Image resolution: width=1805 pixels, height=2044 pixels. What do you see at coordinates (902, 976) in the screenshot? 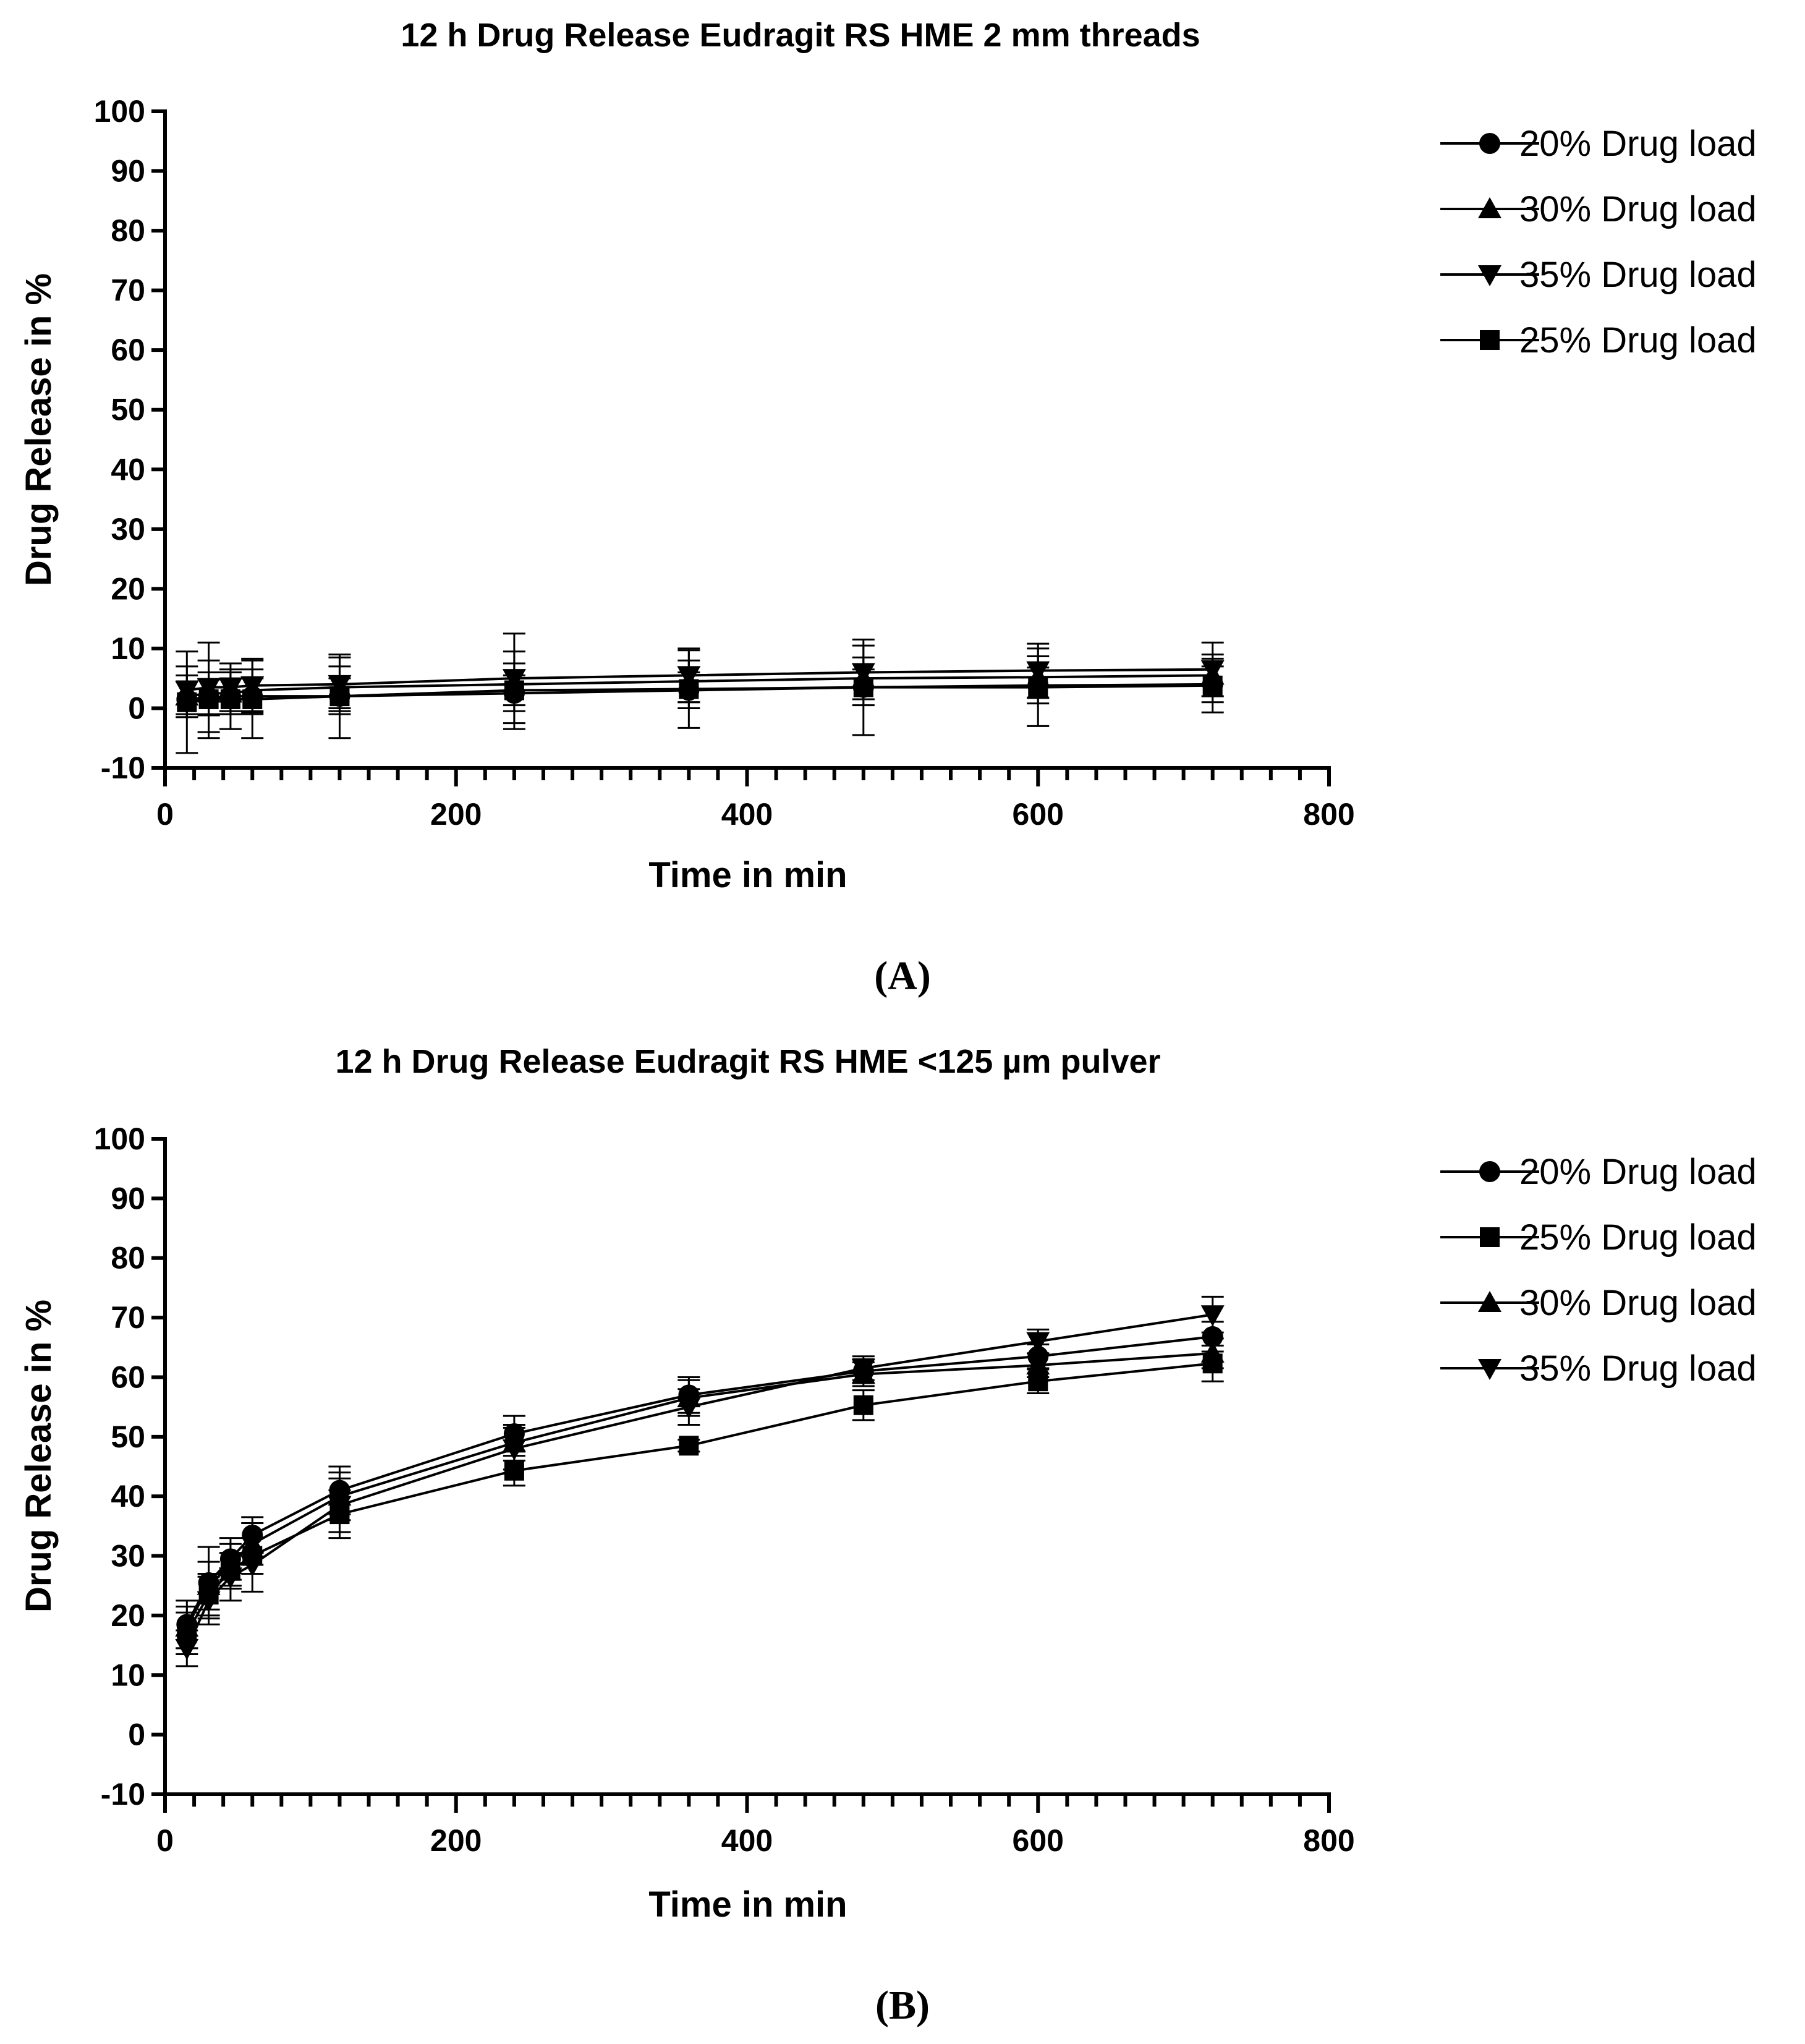
I see `panel-label: (A)` at bounding box center [902, 976].